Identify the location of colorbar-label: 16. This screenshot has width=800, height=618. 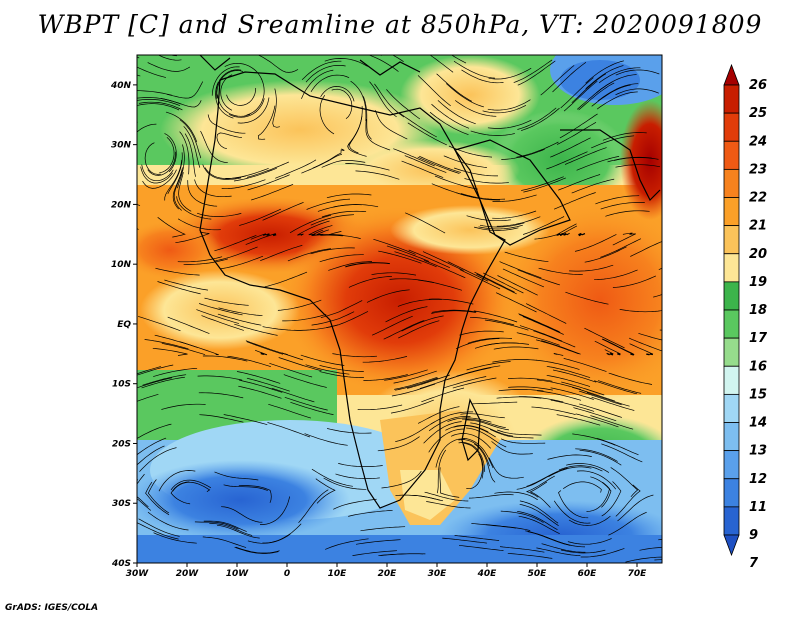
(758, 366).